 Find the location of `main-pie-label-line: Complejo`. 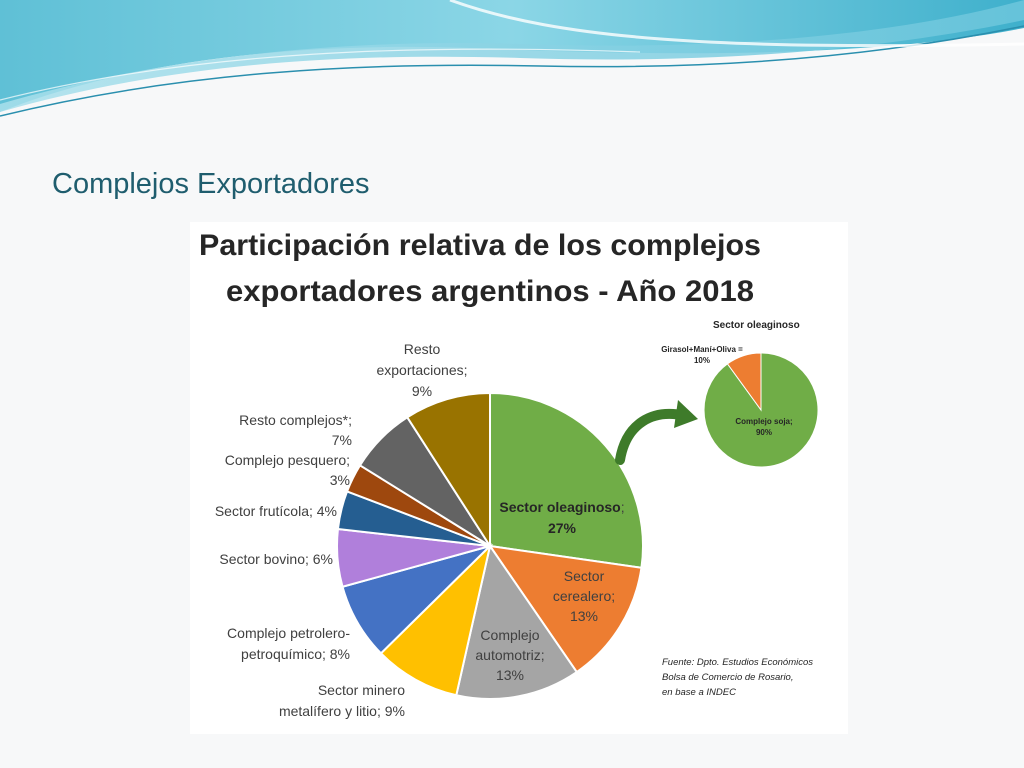

main-pie-label-line: Complejo is located at coordinates (509, 635).